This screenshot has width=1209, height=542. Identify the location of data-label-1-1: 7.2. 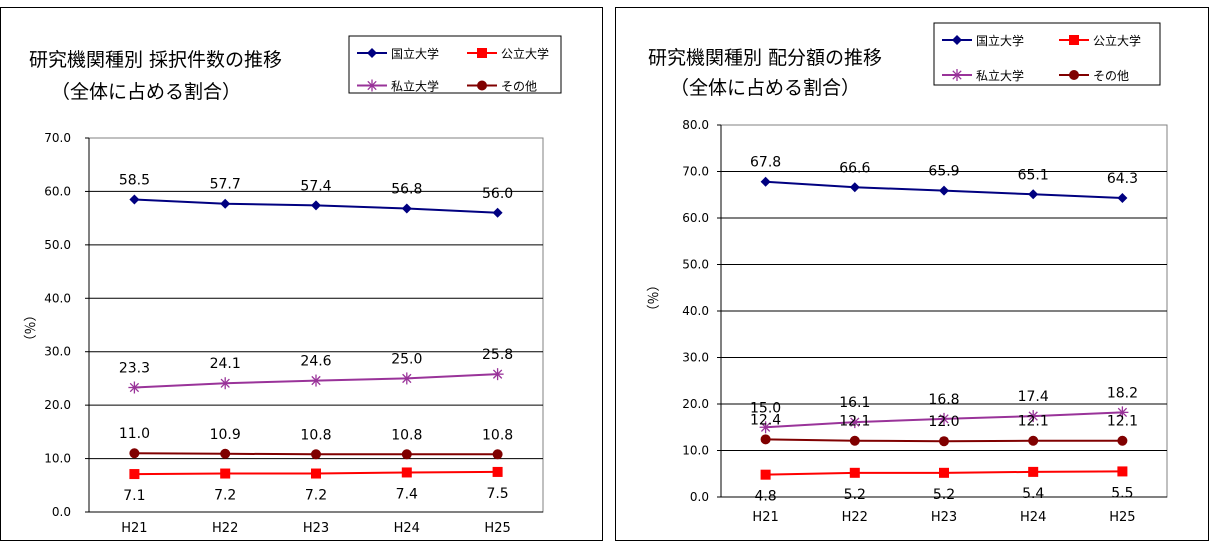
(225, 496).